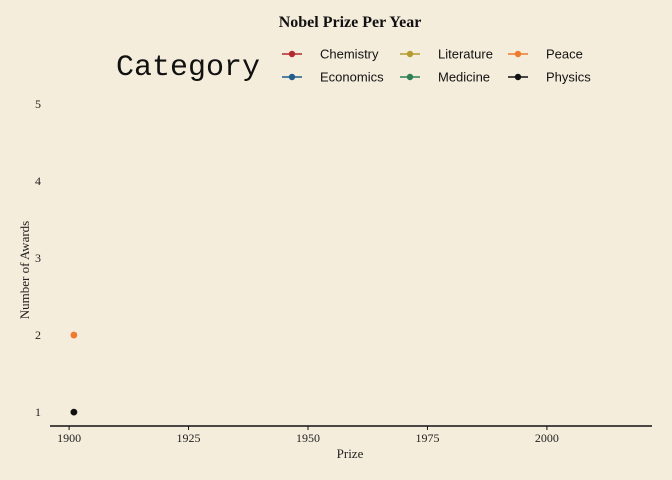  I want to click on legend-item-physics: Physics, so click(549, 77).